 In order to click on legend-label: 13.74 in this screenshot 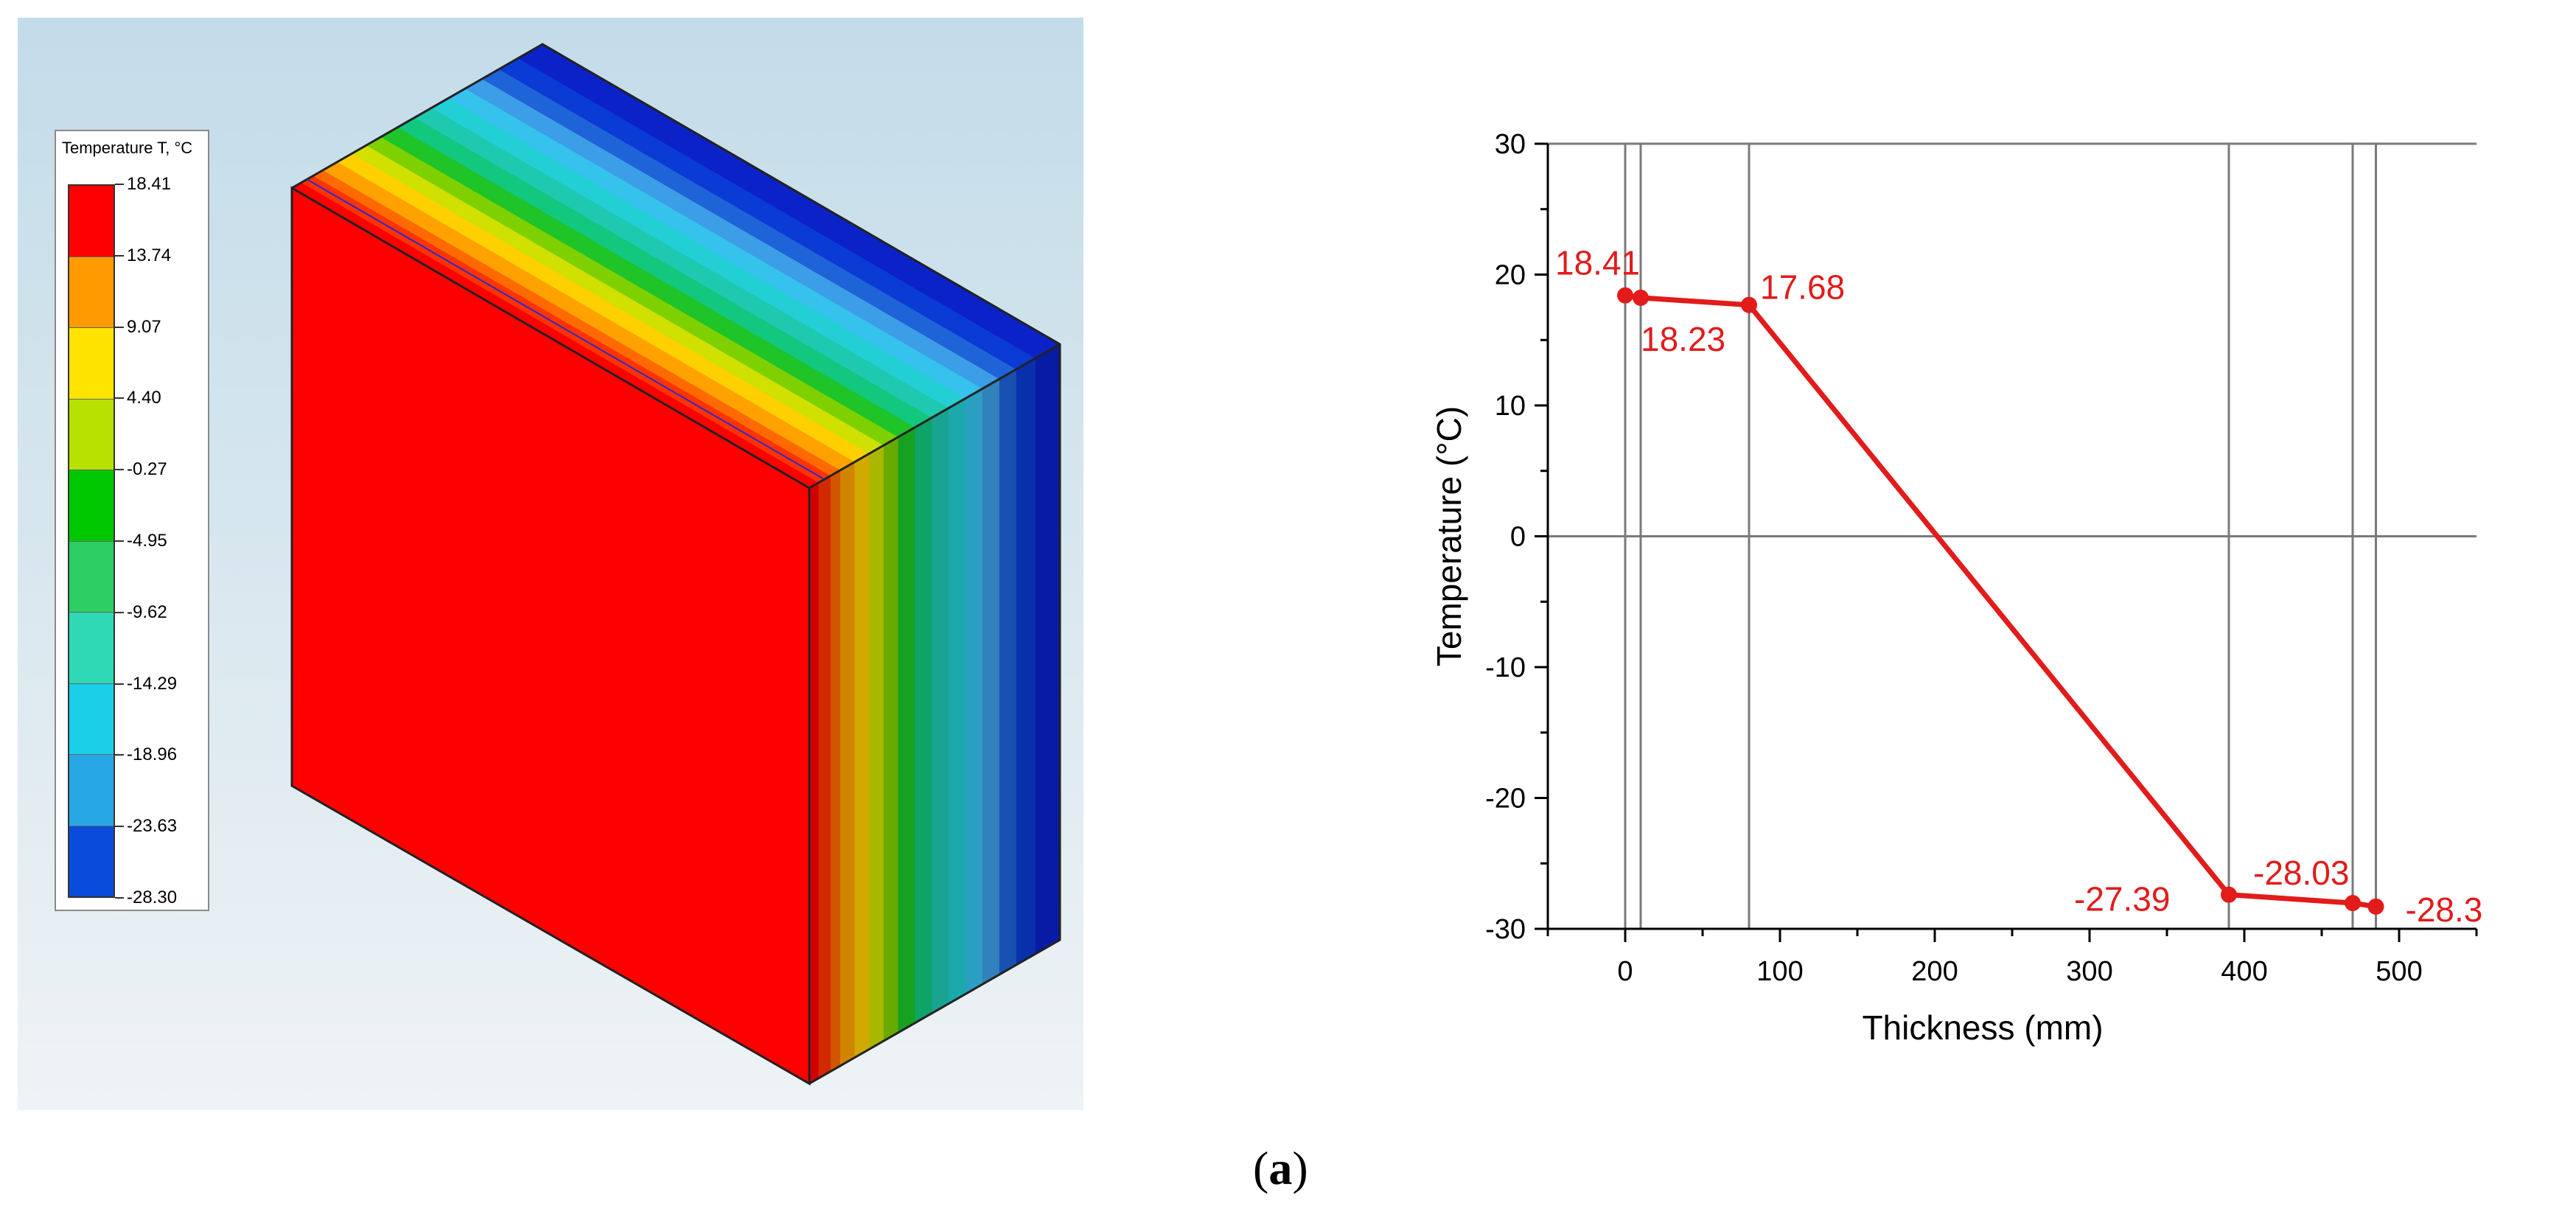, I will do `click(149, 255)`.